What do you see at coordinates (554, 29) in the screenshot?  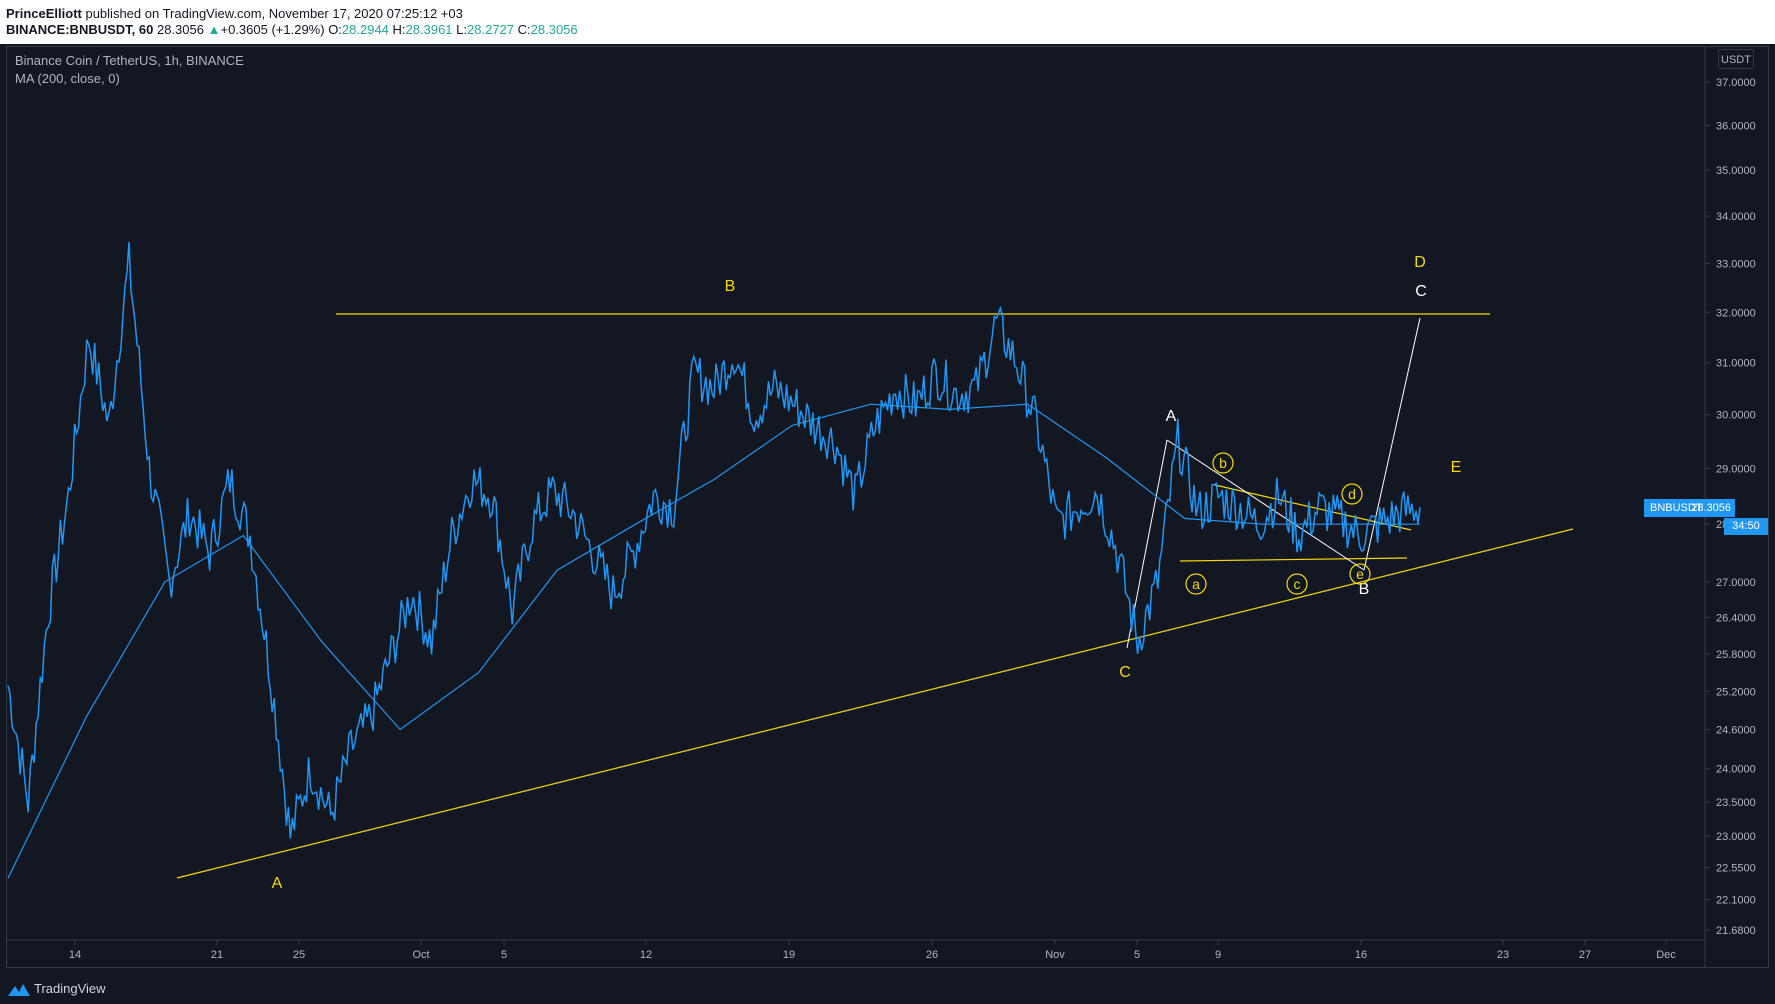 I see `close-value: 28.3056` at bounding box center [554, 29].